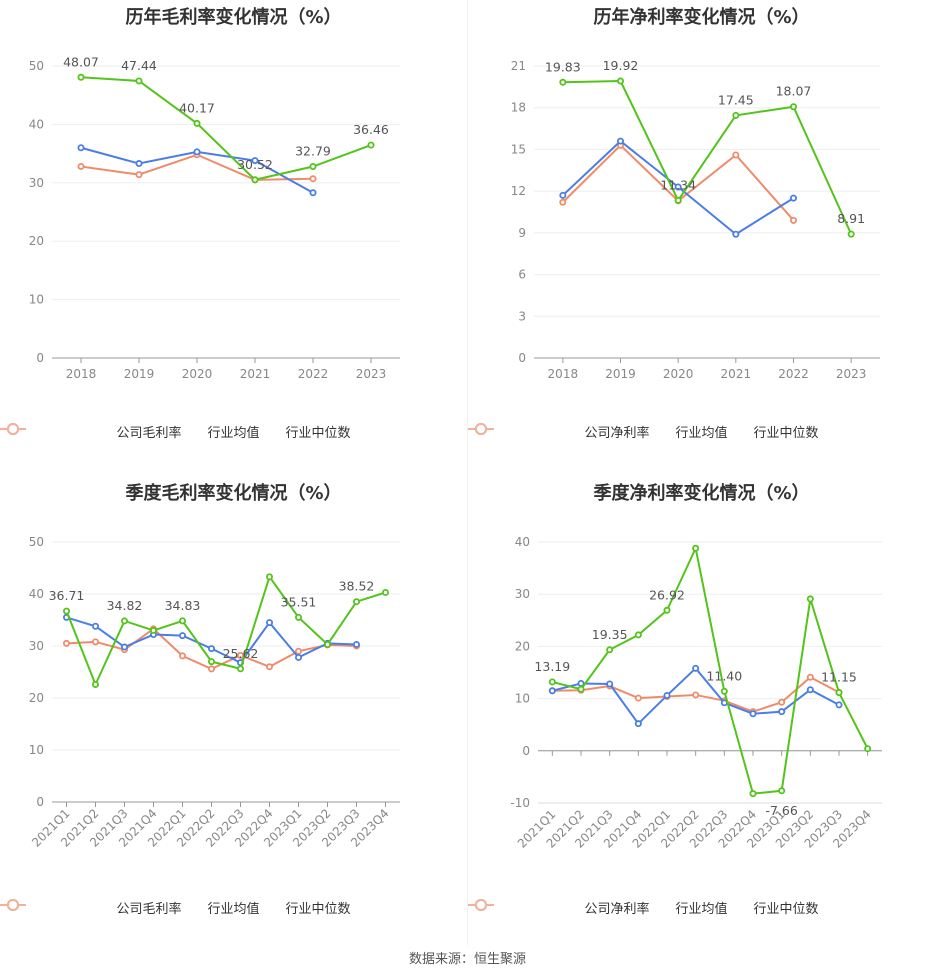 The width and height of the screenshot is (935, 979). I want to click on y-tick-label: 10, so click(522, 699).